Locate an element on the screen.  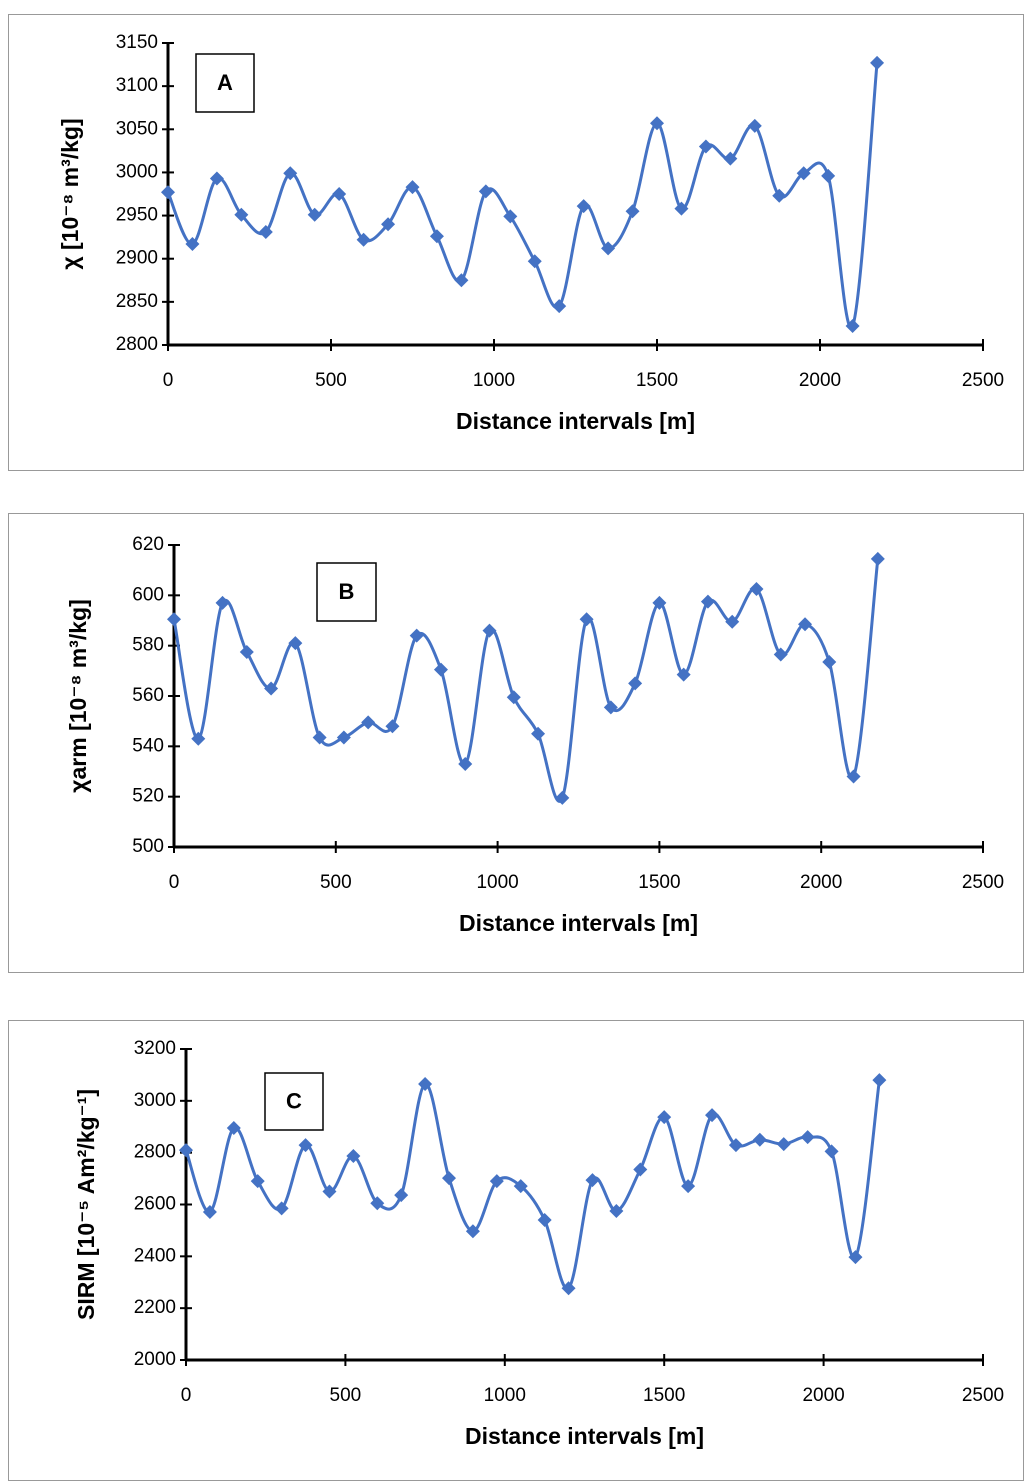
annotation: A is located at coordinates (225, 82).